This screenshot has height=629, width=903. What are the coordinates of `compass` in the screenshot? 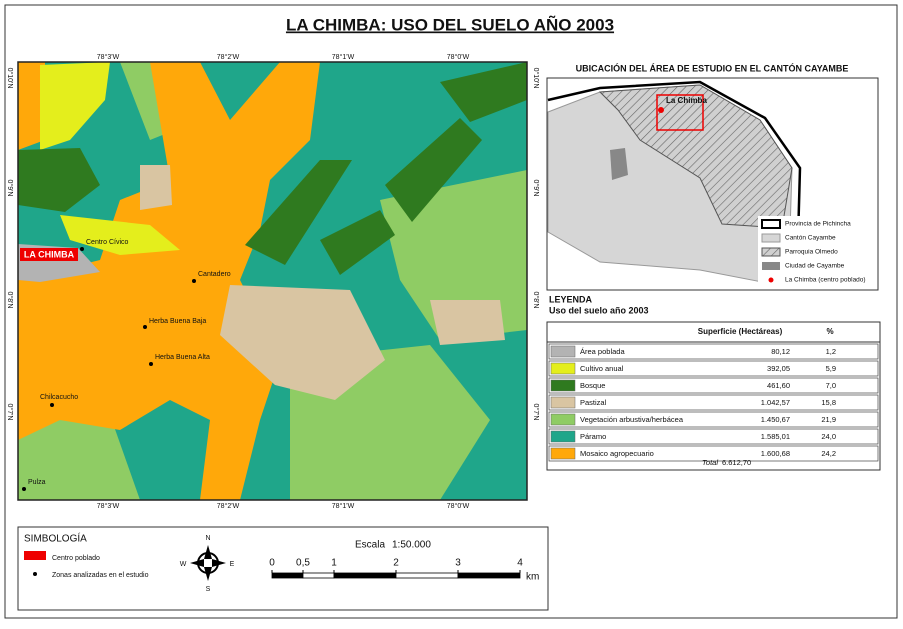 It's located at (208, 563).